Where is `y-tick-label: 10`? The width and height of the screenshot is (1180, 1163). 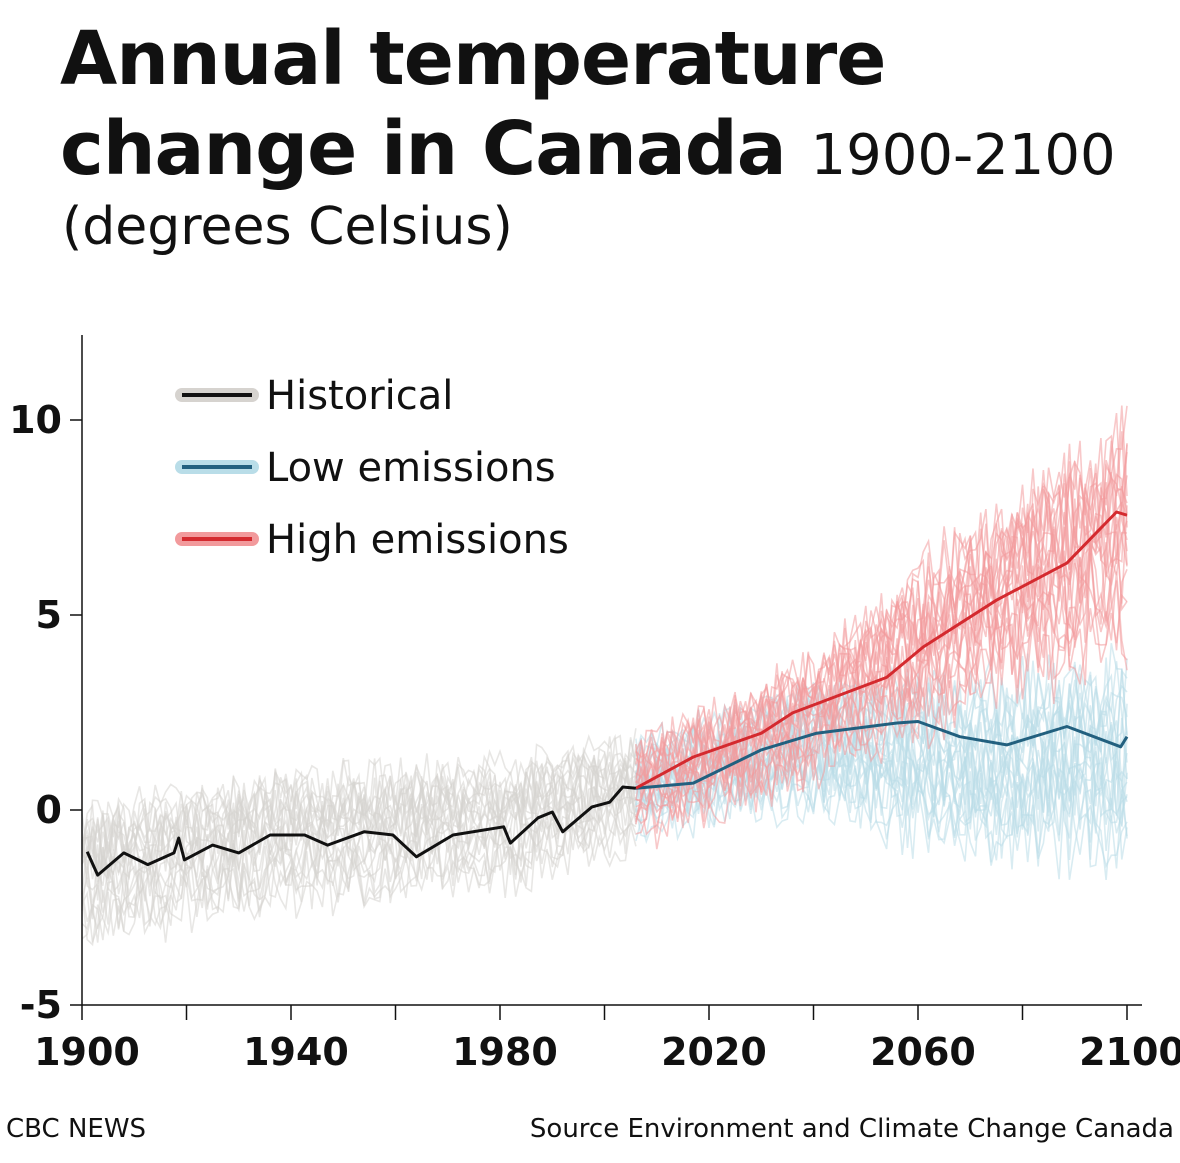 y-tick-label: 10 is located at coordinates (35, 420).